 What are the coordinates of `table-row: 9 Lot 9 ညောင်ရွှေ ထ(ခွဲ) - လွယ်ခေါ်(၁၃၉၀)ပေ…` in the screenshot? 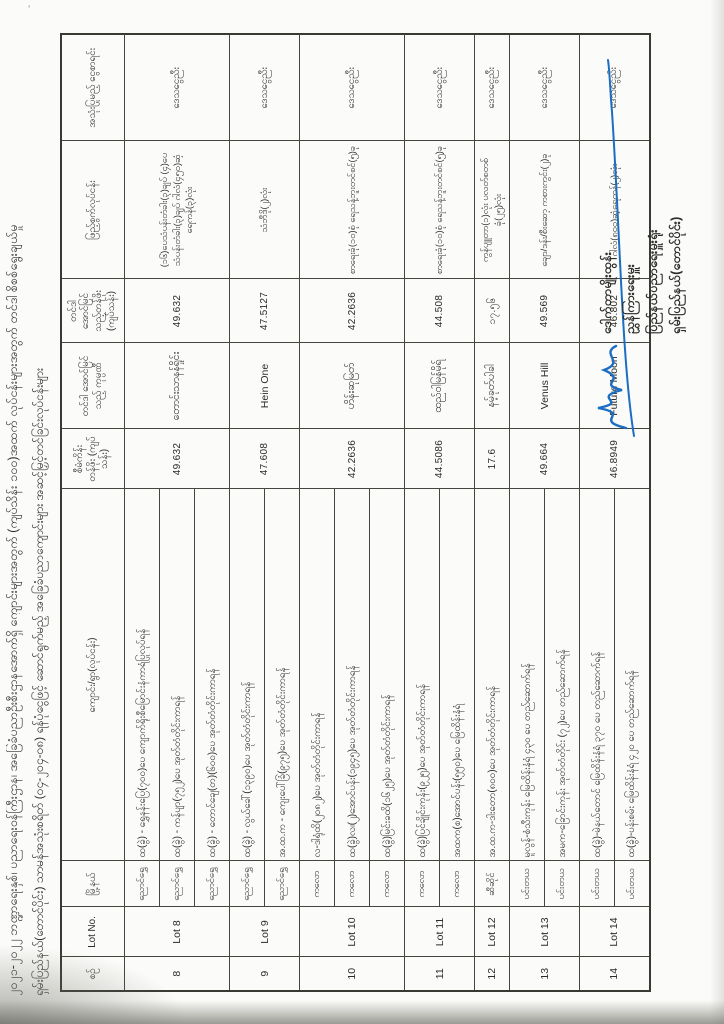 It's located at (264, 512).